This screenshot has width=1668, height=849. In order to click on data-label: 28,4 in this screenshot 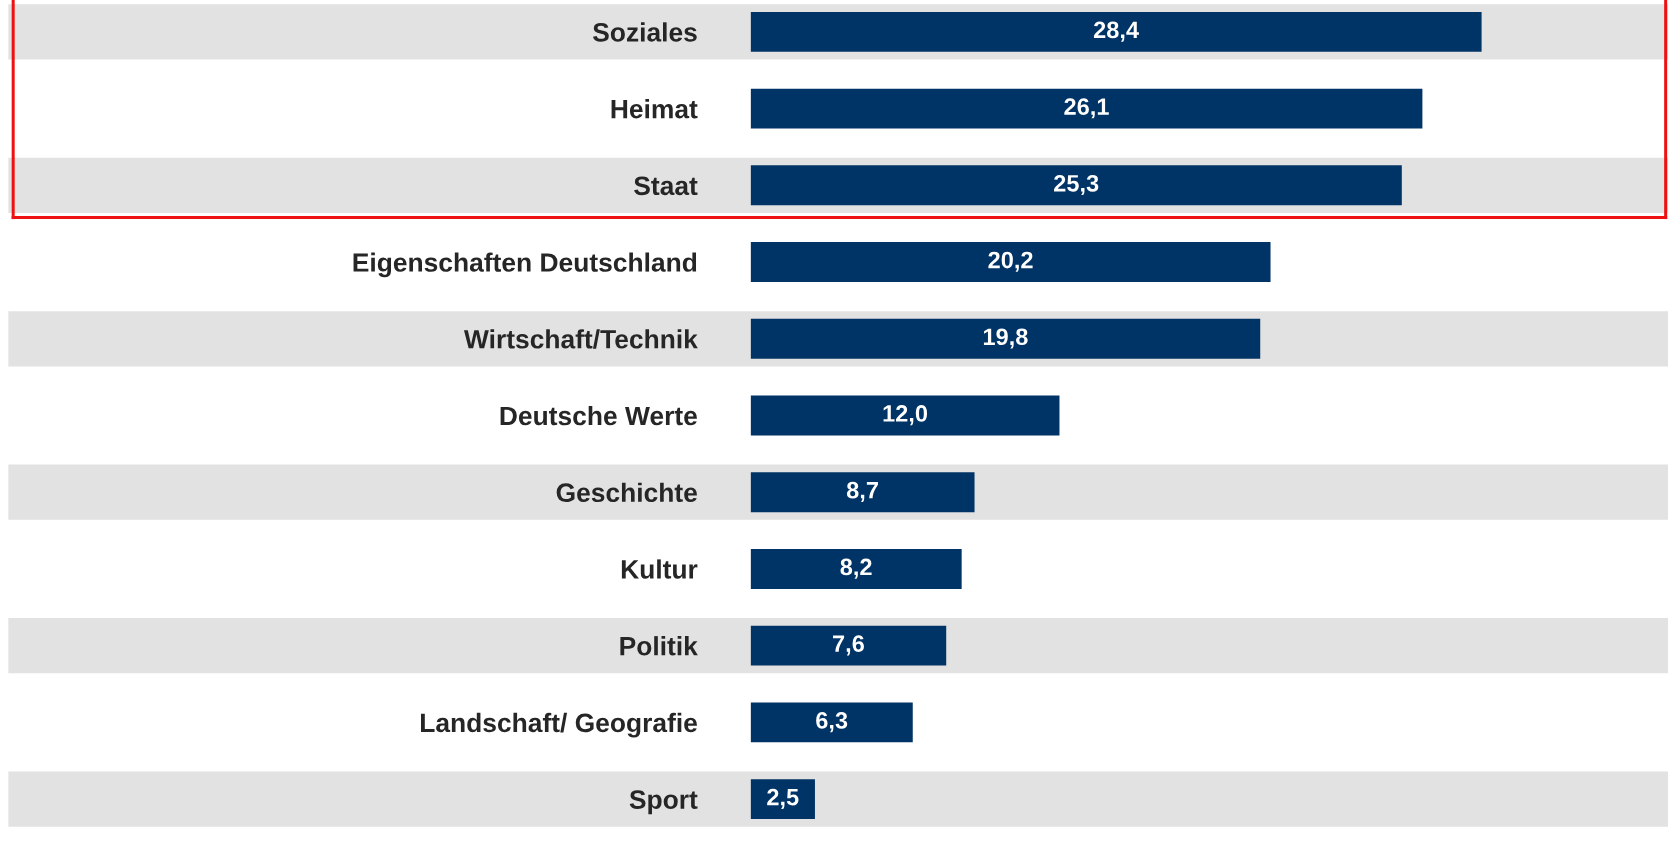, I will do `click(1116, 31)`.